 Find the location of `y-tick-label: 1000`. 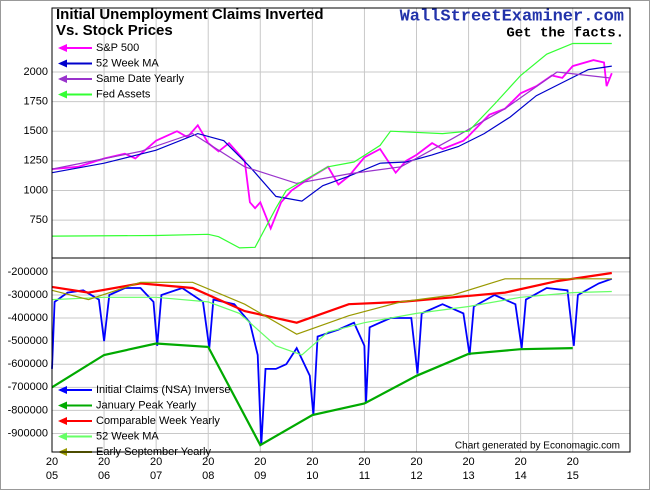

y-tick-label: 1000 is located at coordinates (36, 190).